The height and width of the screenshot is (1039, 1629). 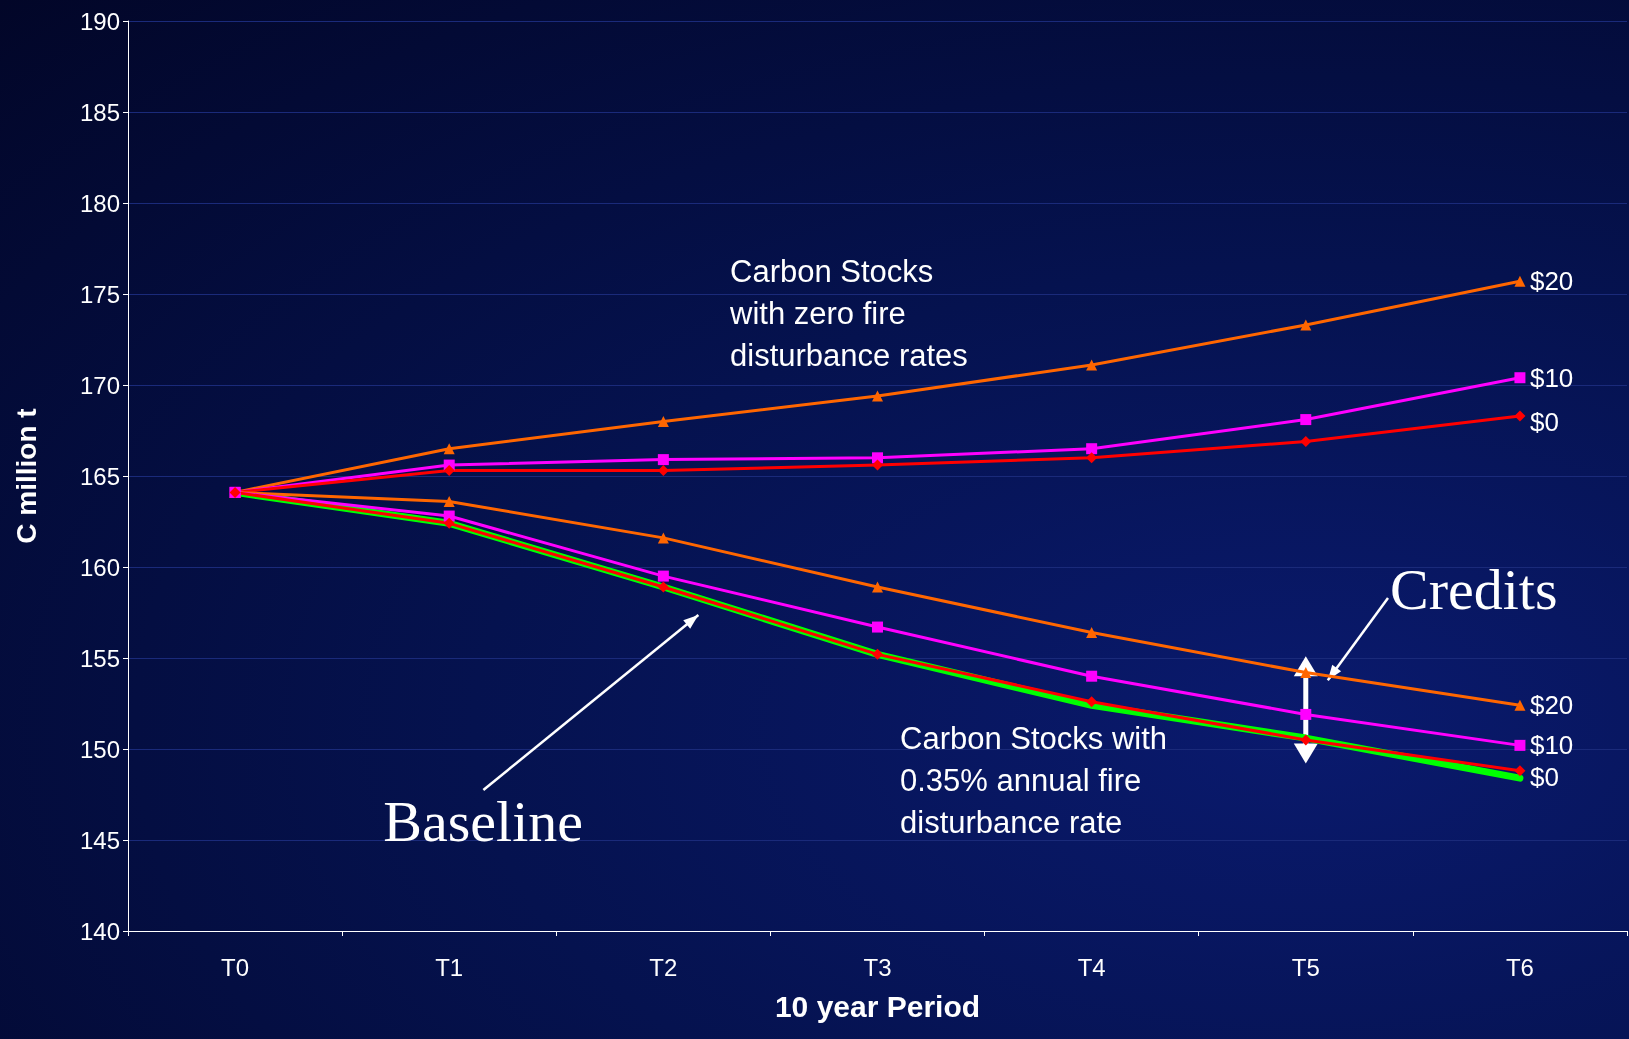 I want to click on y-tick-label: 155, so click(x=99, y=658).